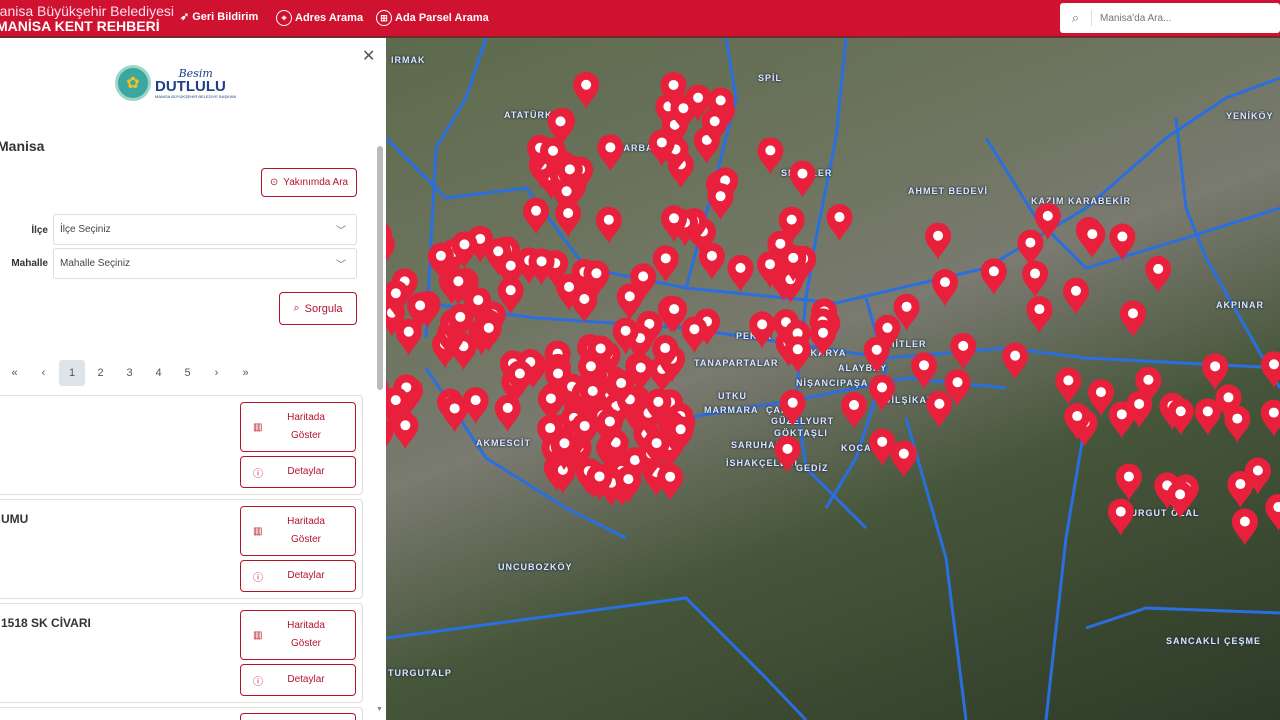 This screenshot has width=1280, height=720. Describe the element at coordinates (219, 17) in the screenshot. I see `nav-feedback: ➶ Geri Bildirim` at that location.